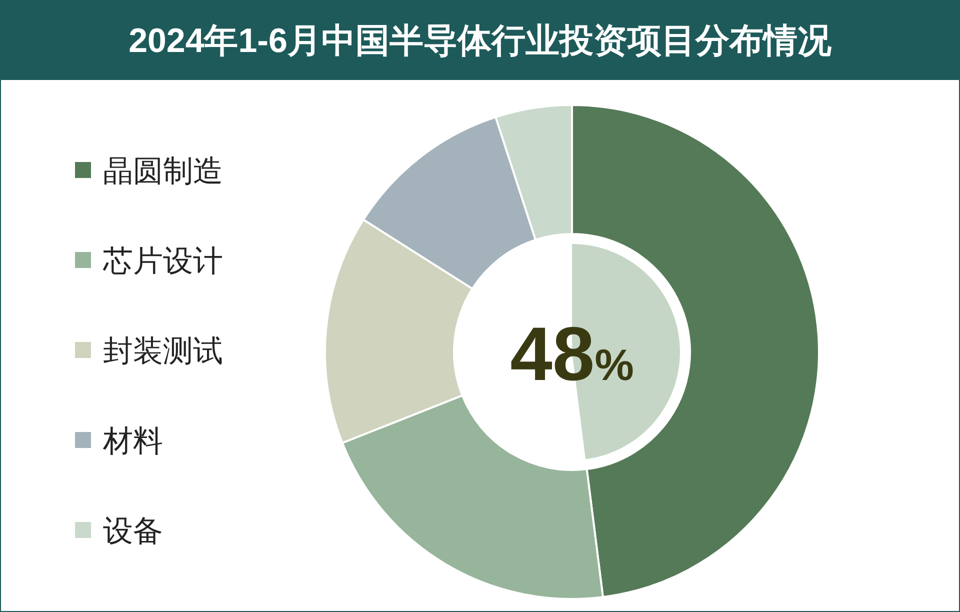 This screenshot has width=960, height=612. What do you see at coordinates (163, 351) in the screenshot?
I see `legend-label: 封装测试` at bounding box center [163, 351].